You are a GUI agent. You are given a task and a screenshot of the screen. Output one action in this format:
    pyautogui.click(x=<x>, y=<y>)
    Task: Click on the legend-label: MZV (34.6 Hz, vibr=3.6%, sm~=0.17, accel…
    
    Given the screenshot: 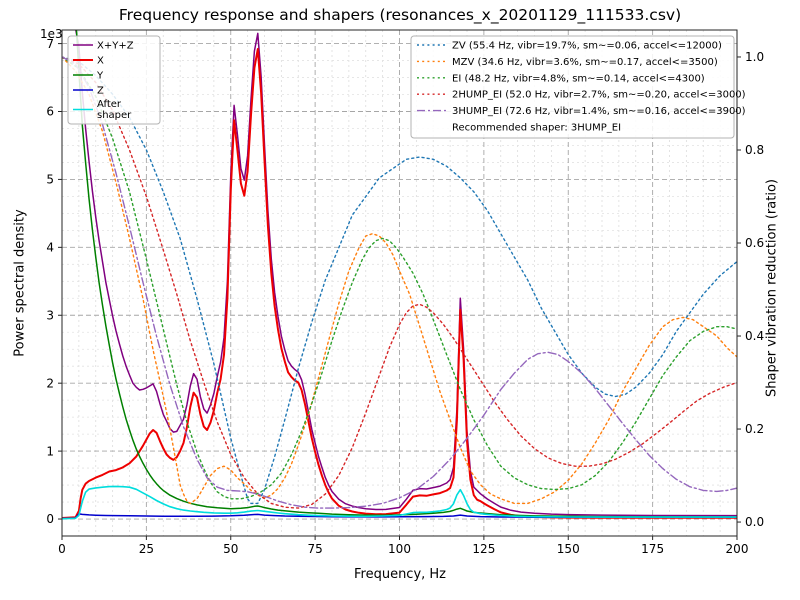 What is the action you would take?
    pyautogui.click(x=585, y=62)
    